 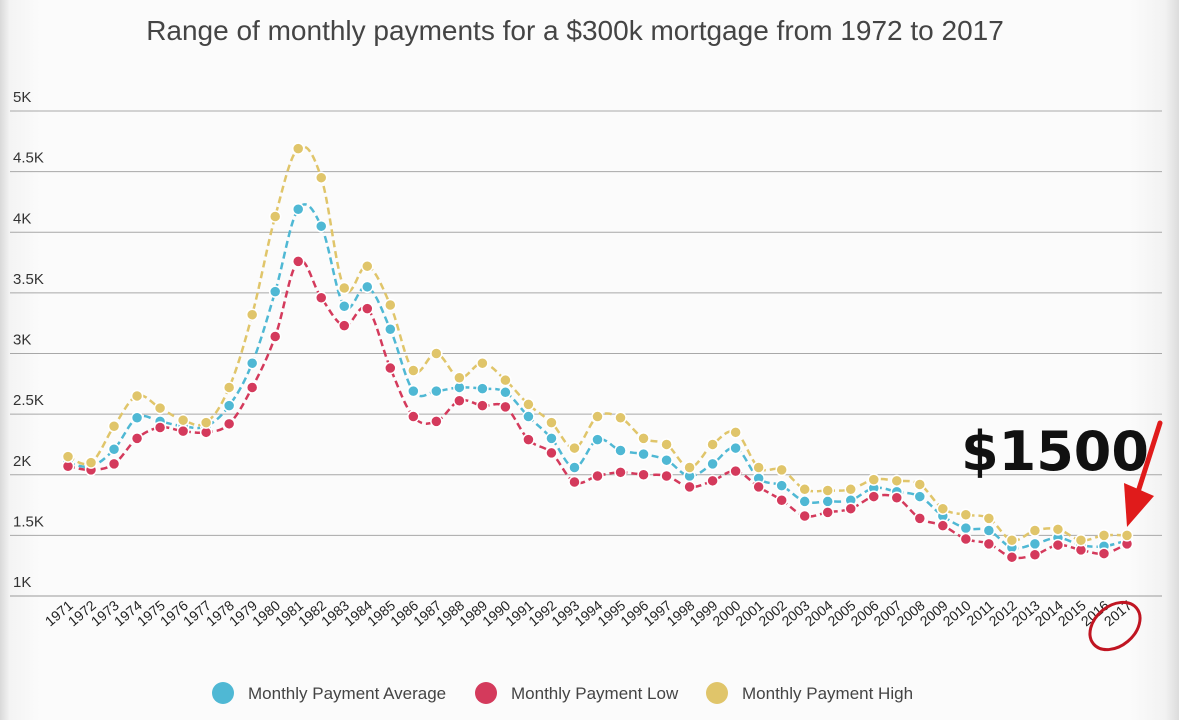 What do you see at coordinates (28, 158) in the screenshot?
I see `y-tick-label: 4.5K` at bounding box center [28, 158].